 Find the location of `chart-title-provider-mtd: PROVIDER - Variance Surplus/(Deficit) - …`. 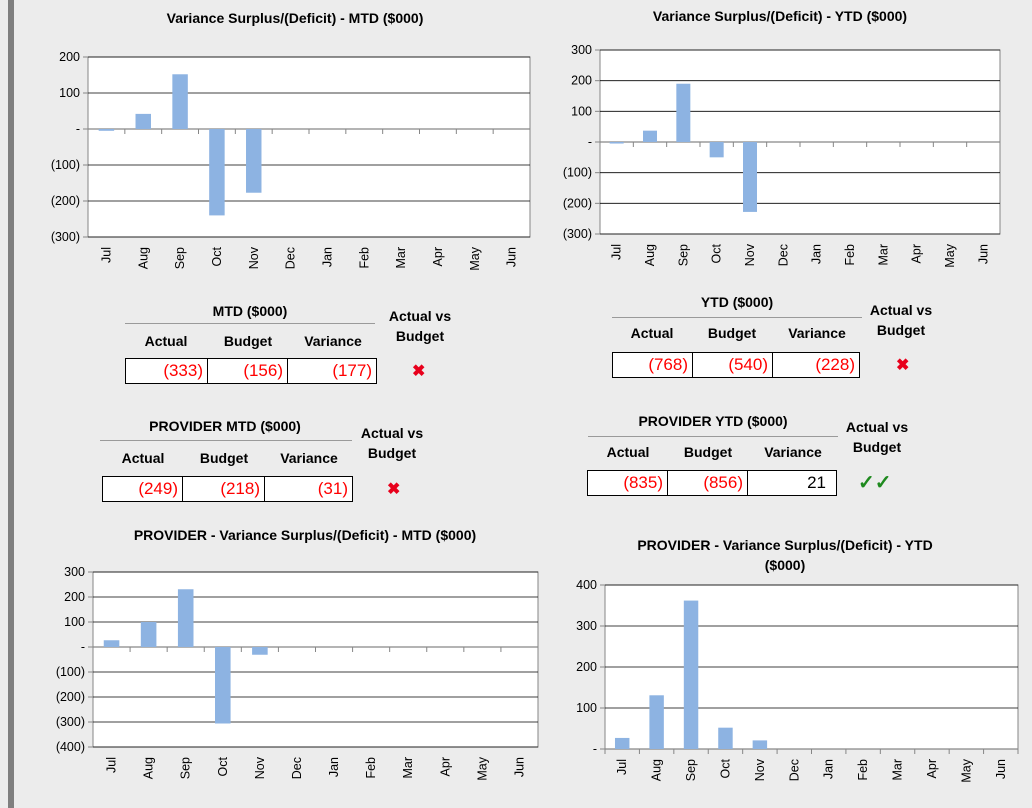

chart-title-provider-mtd: PROVIDER - Variance Surplus/(Deficit) - … is located at coordinates (305, 535).